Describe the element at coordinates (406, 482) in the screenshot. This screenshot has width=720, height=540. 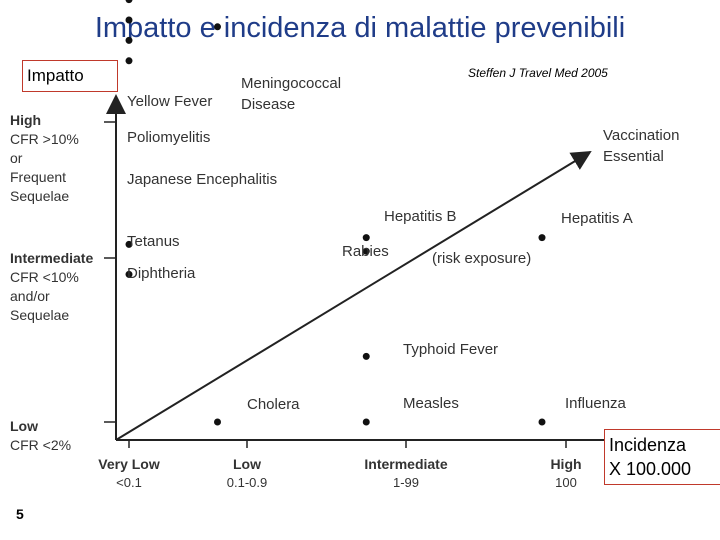
I see `x-tick-range: 1-99` at that location.